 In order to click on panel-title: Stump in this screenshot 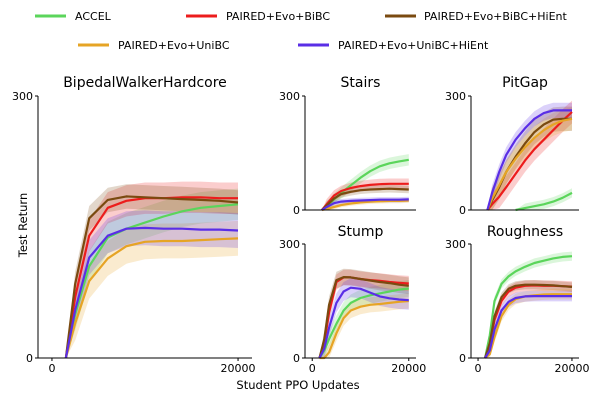, I will do `click(361, 232)`.